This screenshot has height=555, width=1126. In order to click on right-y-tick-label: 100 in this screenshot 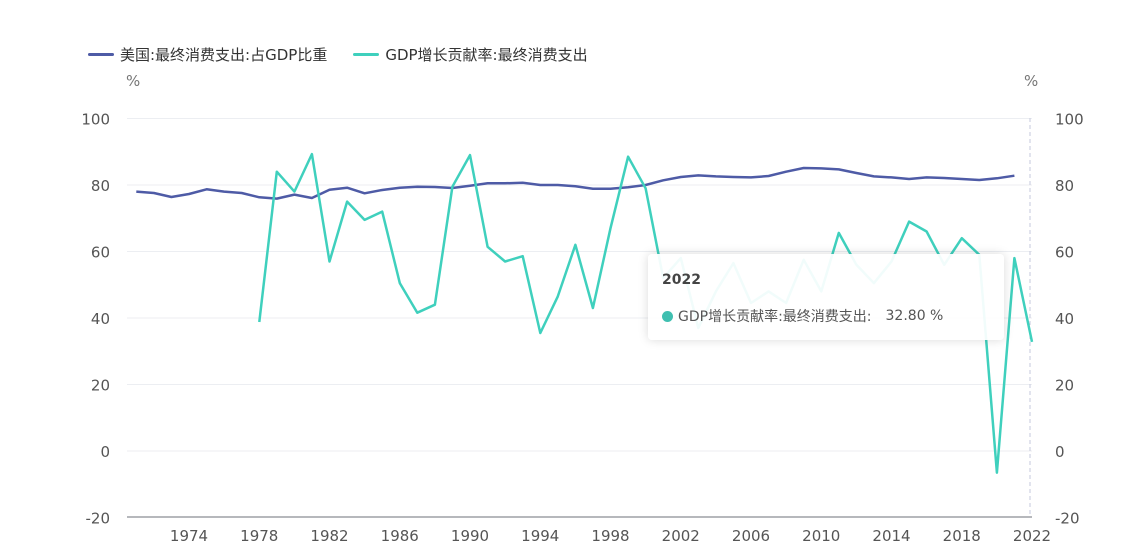, I will do `click(1069, 120)`.